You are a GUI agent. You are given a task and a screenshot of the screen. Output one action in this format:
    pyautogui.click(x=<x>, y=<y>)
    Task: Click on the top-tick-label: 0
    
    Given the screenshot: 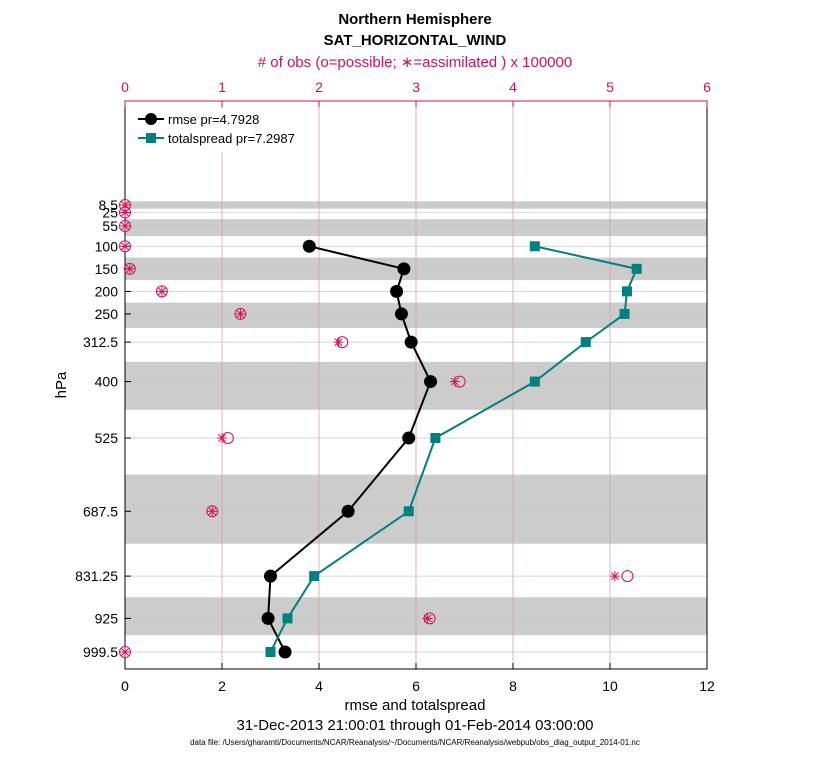 What is the action you would take?
    pyautogui.click(x=125, y=87)
    